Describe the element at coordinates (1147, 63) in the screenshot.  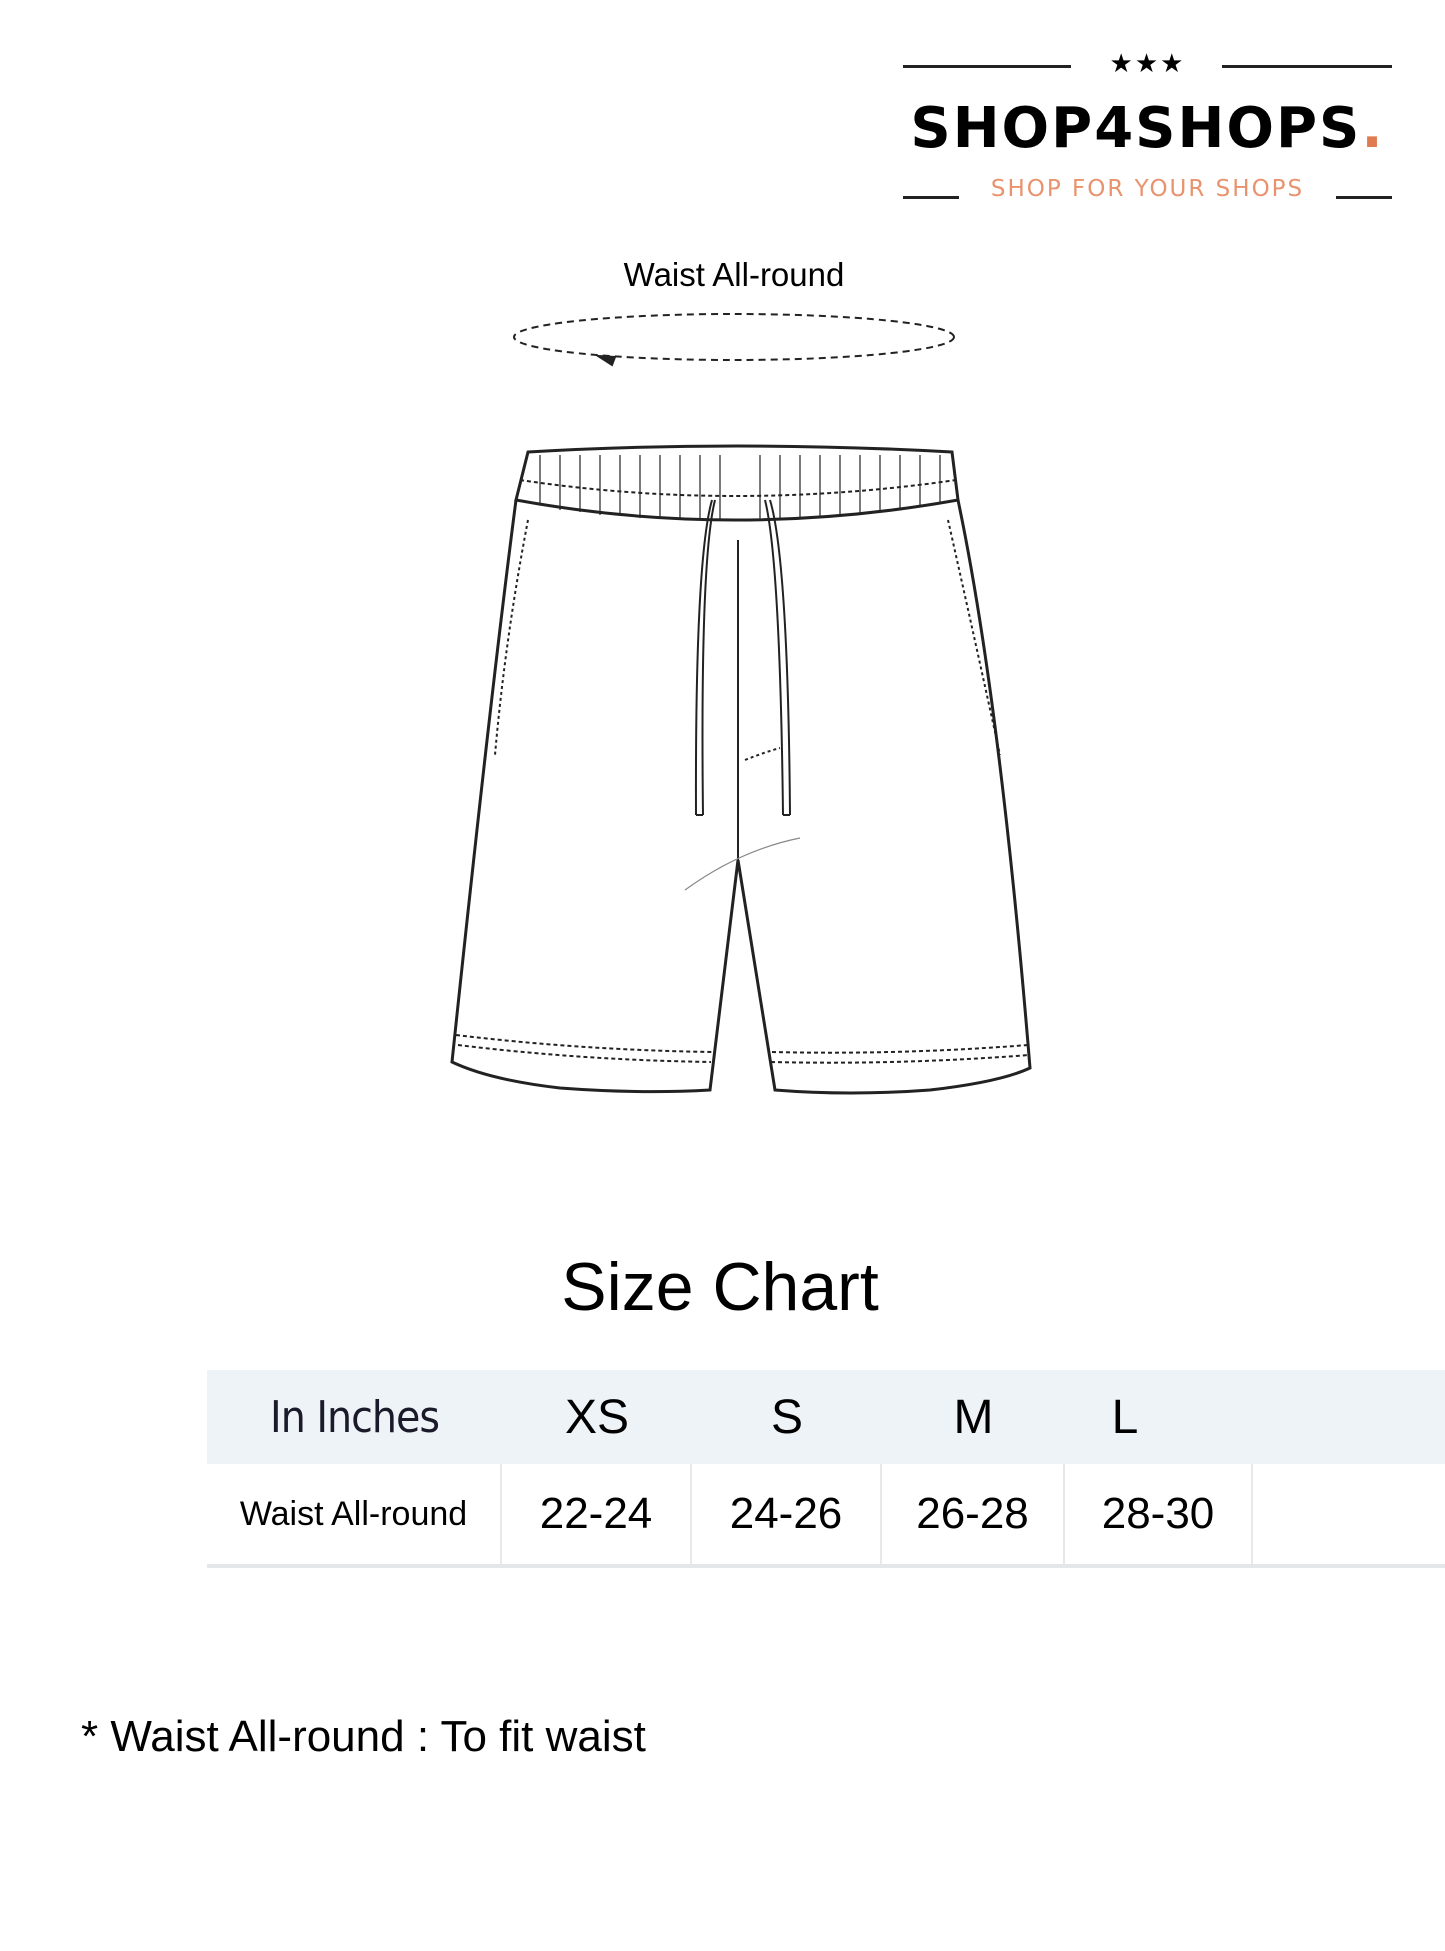
I see `stars-icon: ★★★` at that location.